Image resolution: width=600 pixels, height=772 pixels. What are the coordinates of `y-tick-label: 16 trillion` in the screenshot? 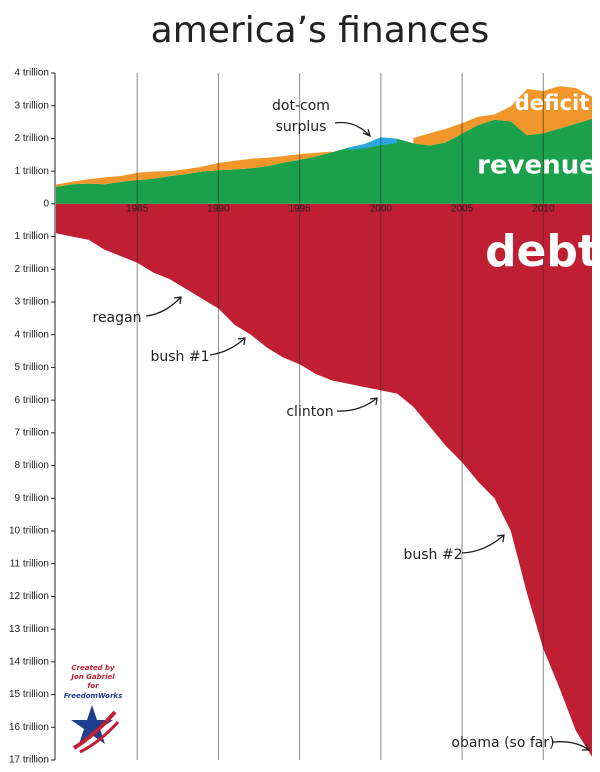 It's located at (29, 727).